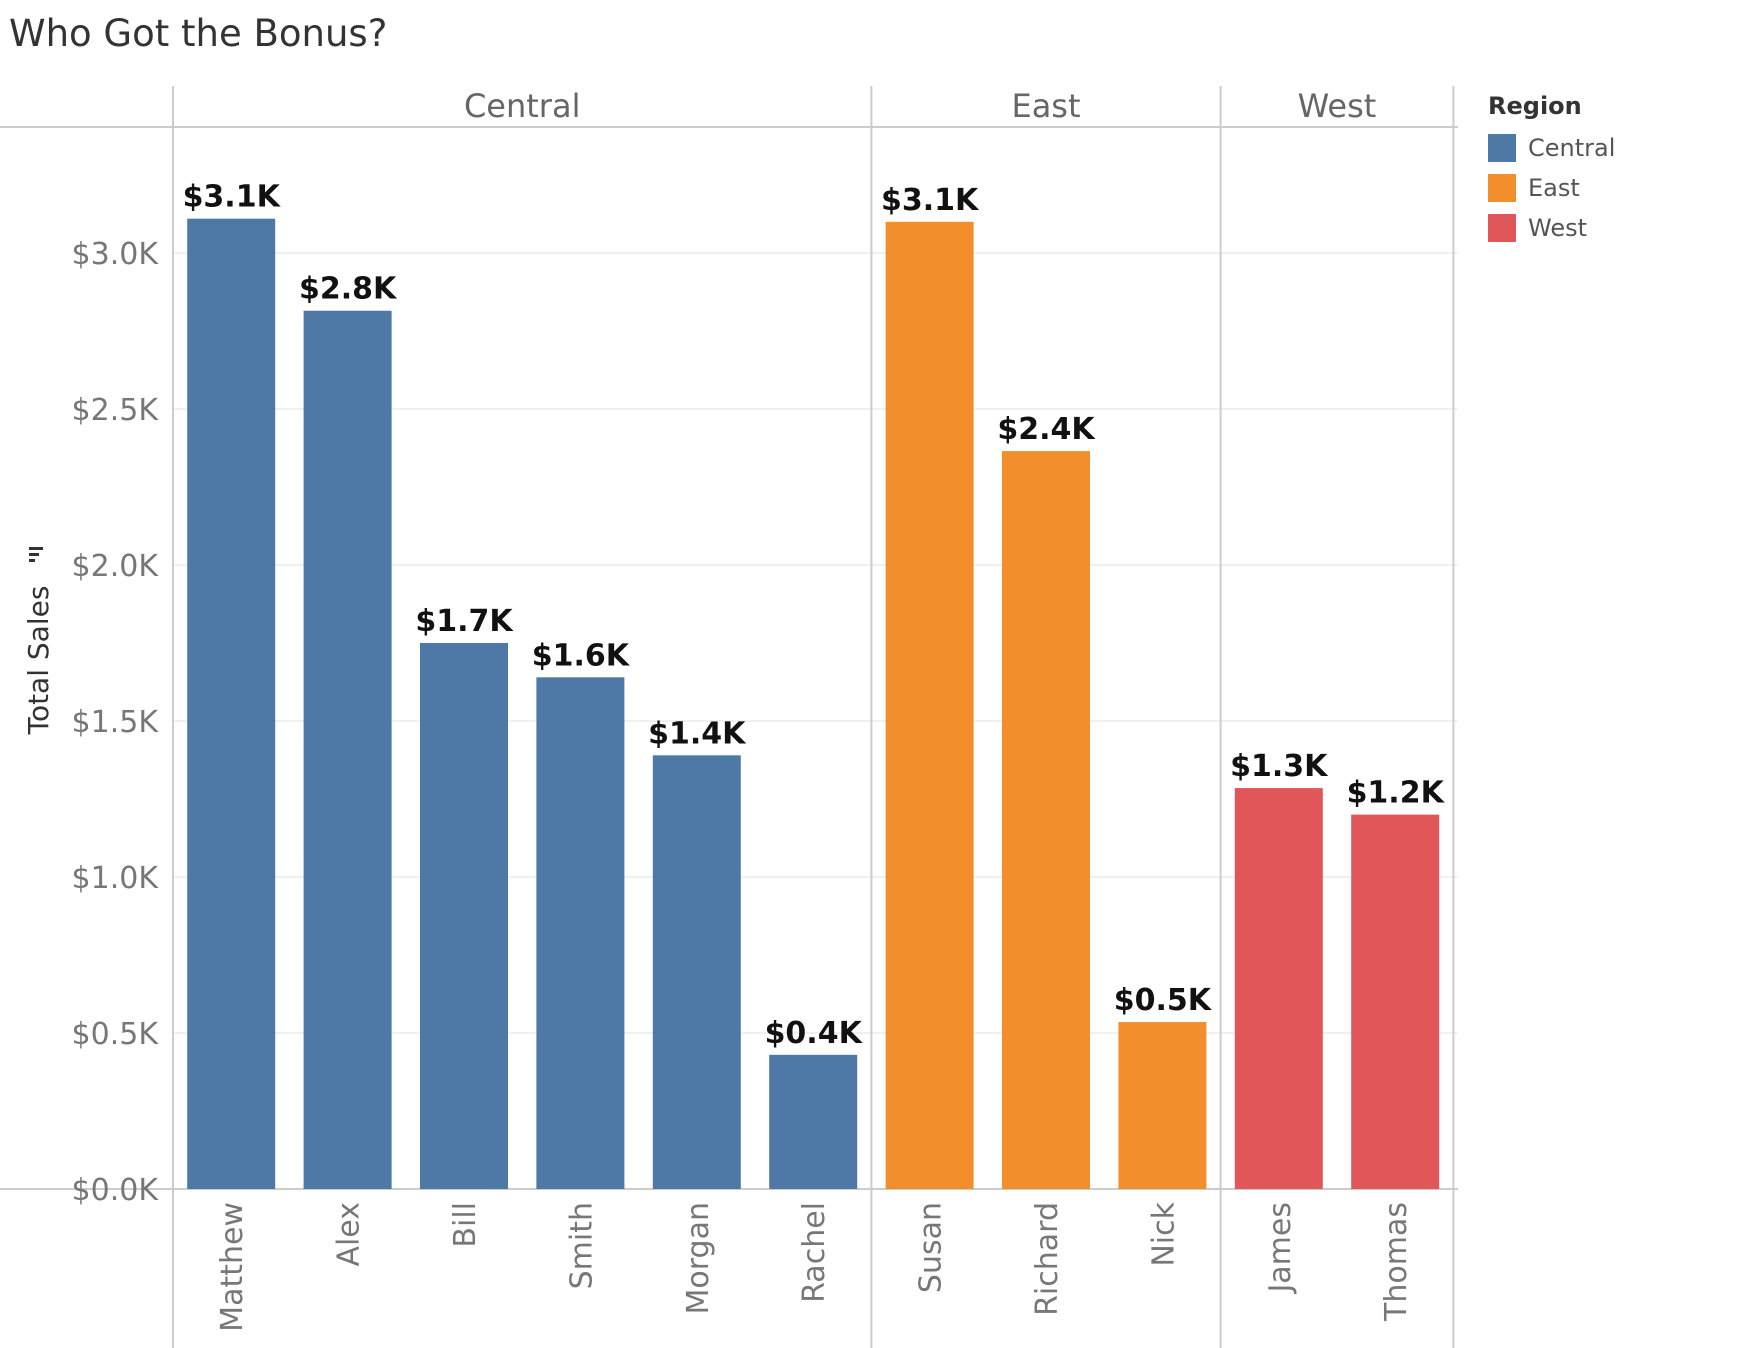  What do you see at coordinates (581, 1245) in the screenshot?
I see `x-tick-label: Smith` at bounding box center [581, 1245].